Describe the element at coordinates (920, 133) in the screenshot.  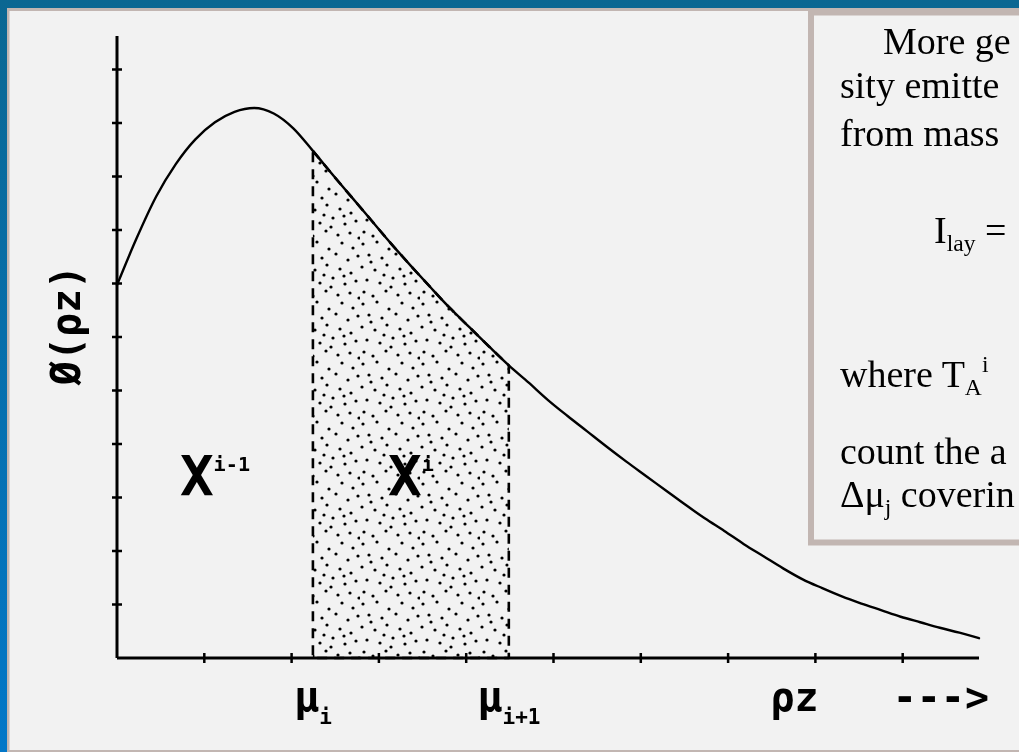
I see `annotation: from mass` at that location.